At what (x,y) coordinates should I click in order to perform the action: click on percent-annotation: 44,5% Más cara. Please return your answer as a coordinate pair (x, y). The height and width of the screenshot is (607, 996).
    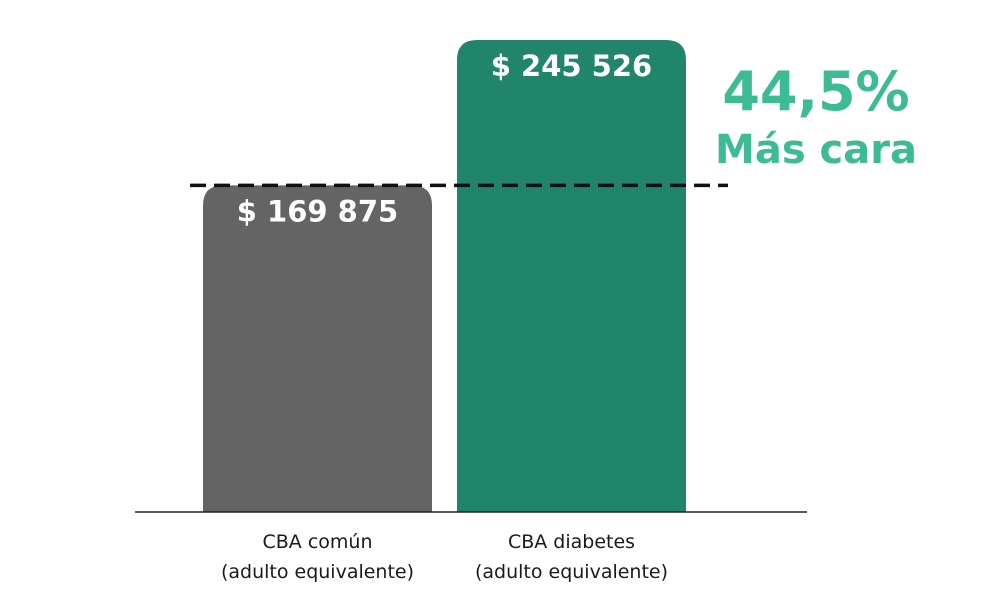
    Looking at the image, I should click on (816, 116).